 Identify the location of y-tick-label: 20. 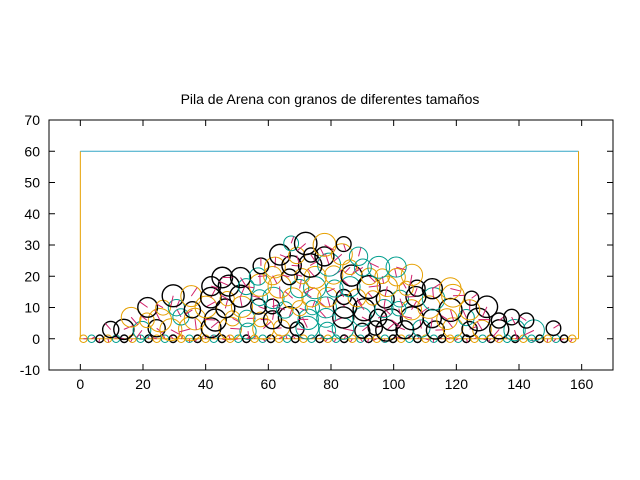
(32, 276).